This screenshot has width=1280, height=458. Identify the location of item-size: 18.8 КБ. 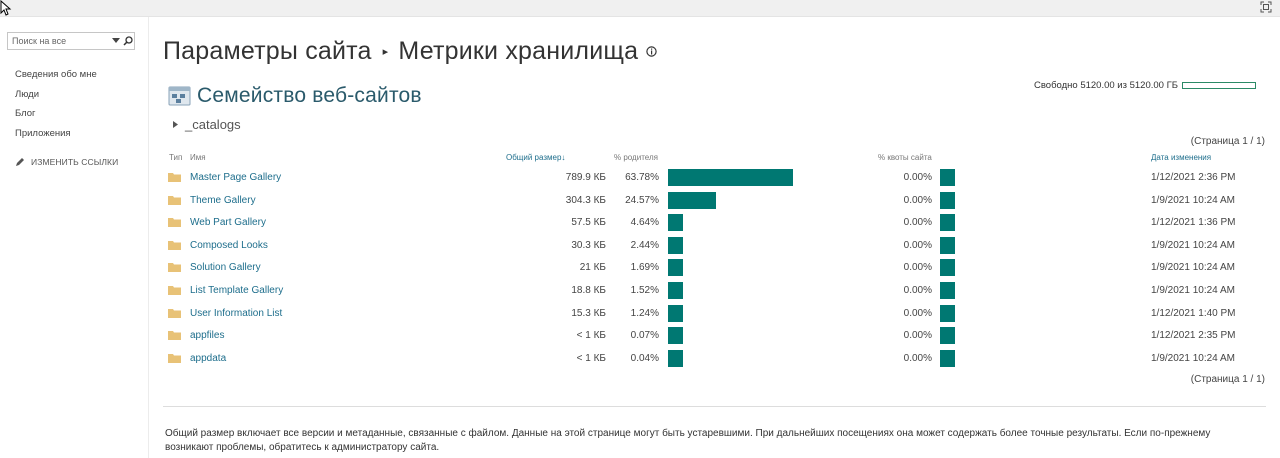
(588, 290).